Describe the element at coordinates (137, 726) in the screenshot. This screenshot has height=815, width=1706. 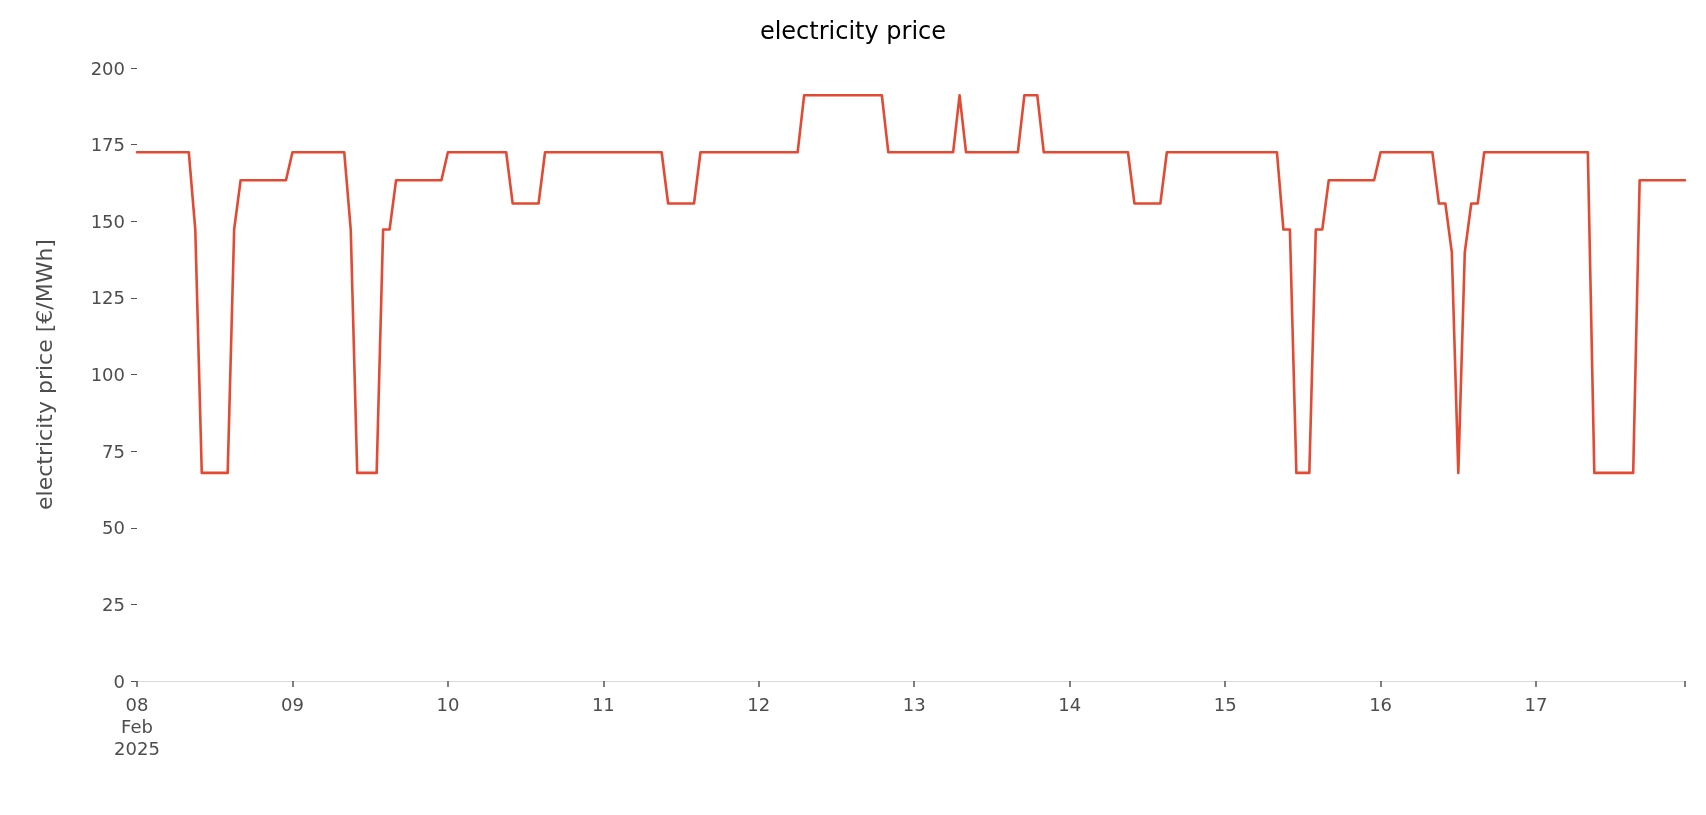
I see `x-tick-label: 08 Feb 2025` at that location.